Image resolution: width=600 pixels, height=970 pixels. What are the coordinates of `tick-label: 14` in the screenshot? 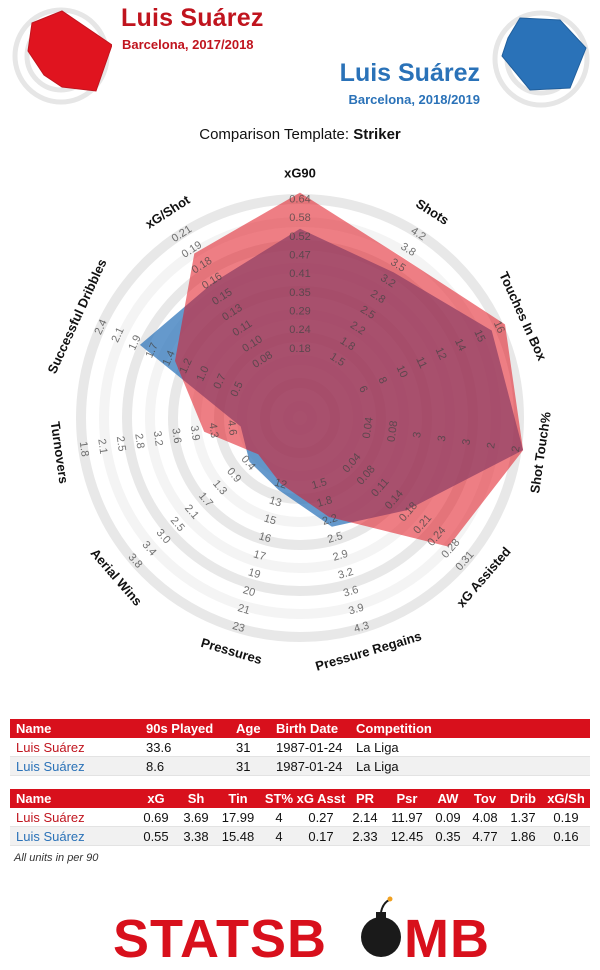 It's located at (460, 345).